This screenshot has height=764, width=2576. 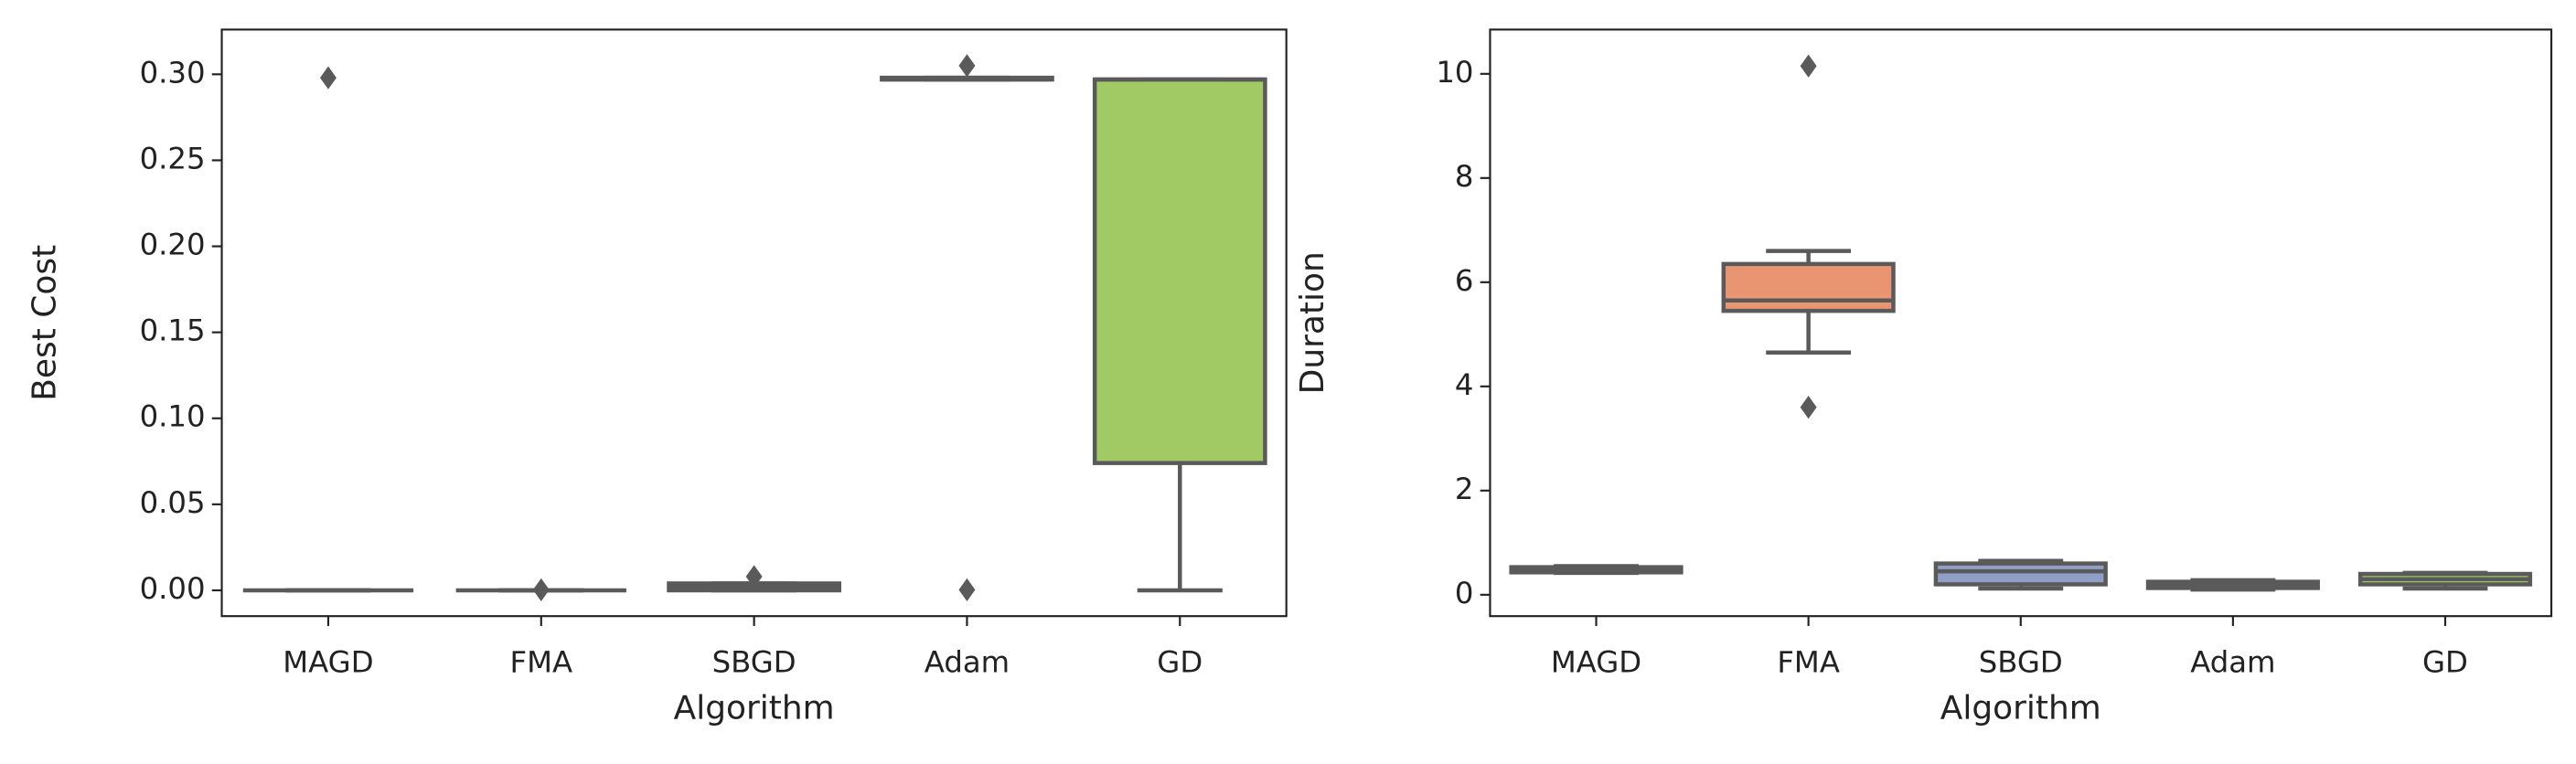 What do you see at coordinates (173, 588) in the screenshot?
I see `y-tick-label: 0.00` at bounding box center [173, 588].